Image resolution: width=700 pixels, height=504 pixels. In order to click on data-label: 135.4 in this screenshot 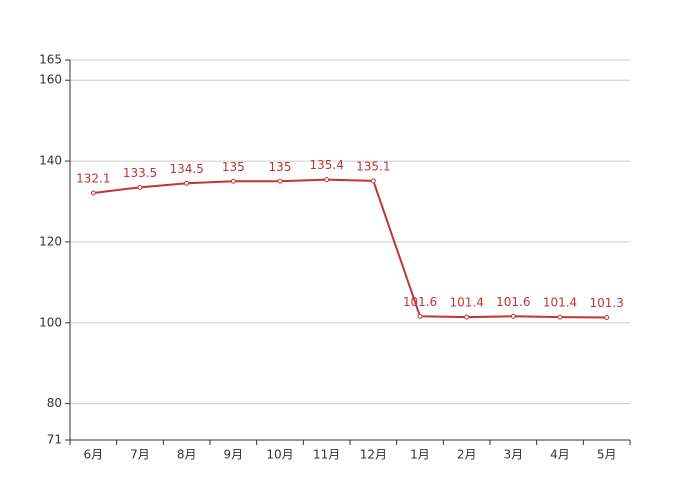, I will do `click(326, 165)`.